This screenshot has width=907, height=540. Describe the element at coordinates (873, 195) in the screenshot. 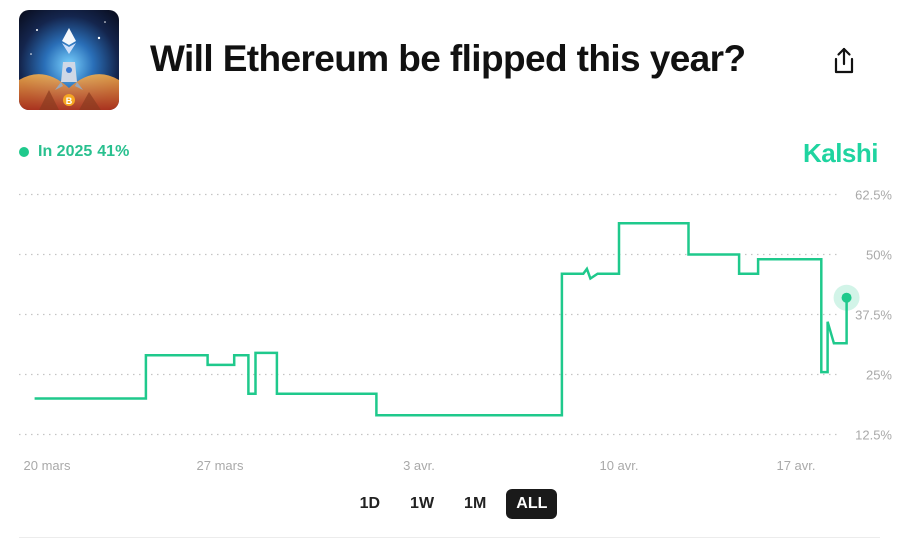

I see `y-tick-label: 62.5%` at that location.